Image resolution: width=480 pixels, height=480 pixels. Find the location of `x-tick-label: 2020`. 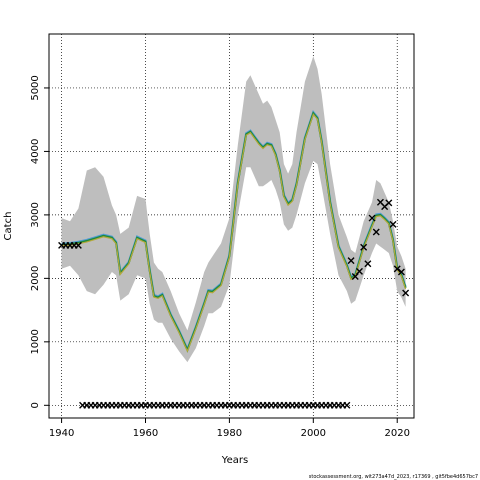

x-tick-label: 2020 is located at coordinates (396, 433).